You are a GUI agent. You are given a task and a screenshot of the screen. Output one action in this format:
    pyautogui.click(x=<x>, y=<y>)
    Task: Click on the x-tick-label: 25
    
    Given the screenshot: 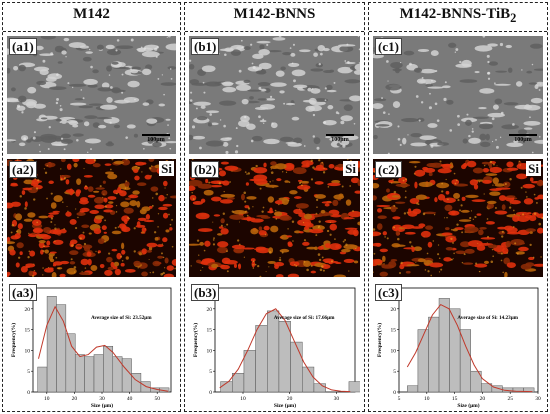 What is the action you would take?
    pyautogui.click(x=510, y=399)
    